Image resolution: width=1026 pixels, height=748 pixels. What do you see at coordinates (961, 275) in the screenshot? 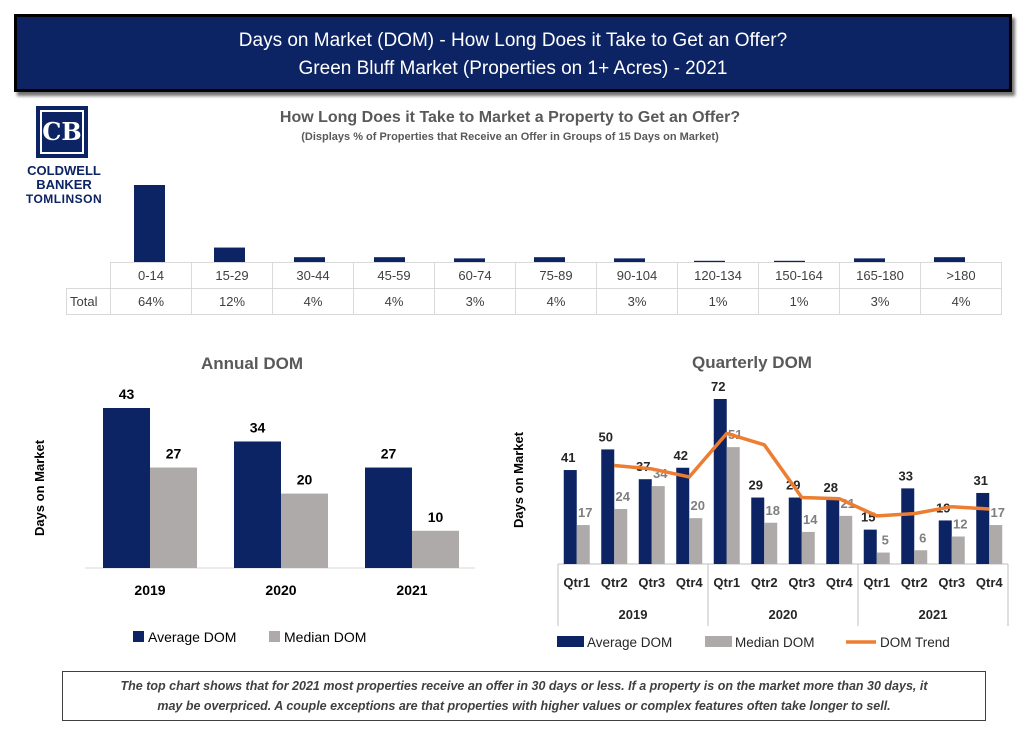
I see `table-category-cell: >180` at bounding box center [961, 275].